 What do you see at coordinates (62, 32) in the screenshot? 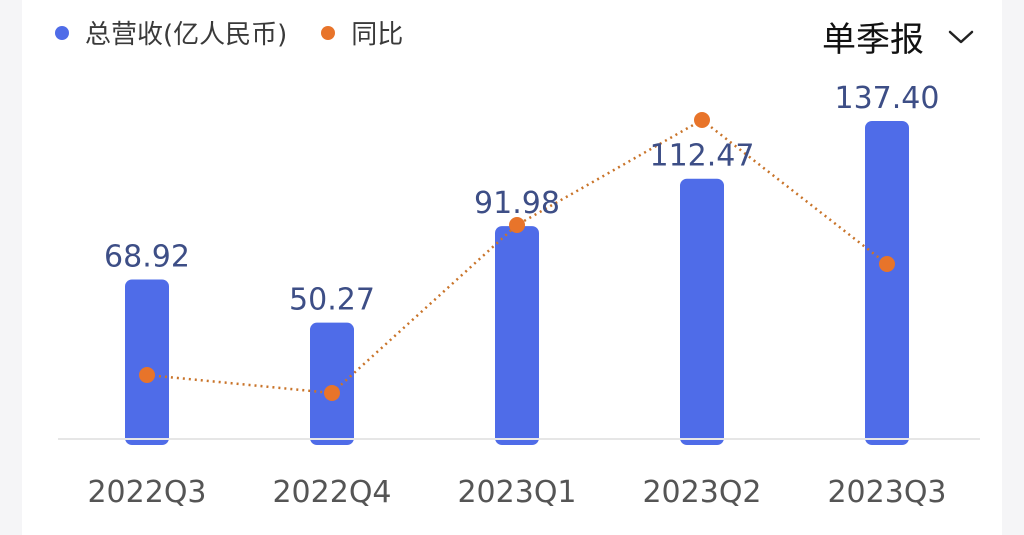
I see `legend-swatch-revenue` at bounding box center [62, 32].